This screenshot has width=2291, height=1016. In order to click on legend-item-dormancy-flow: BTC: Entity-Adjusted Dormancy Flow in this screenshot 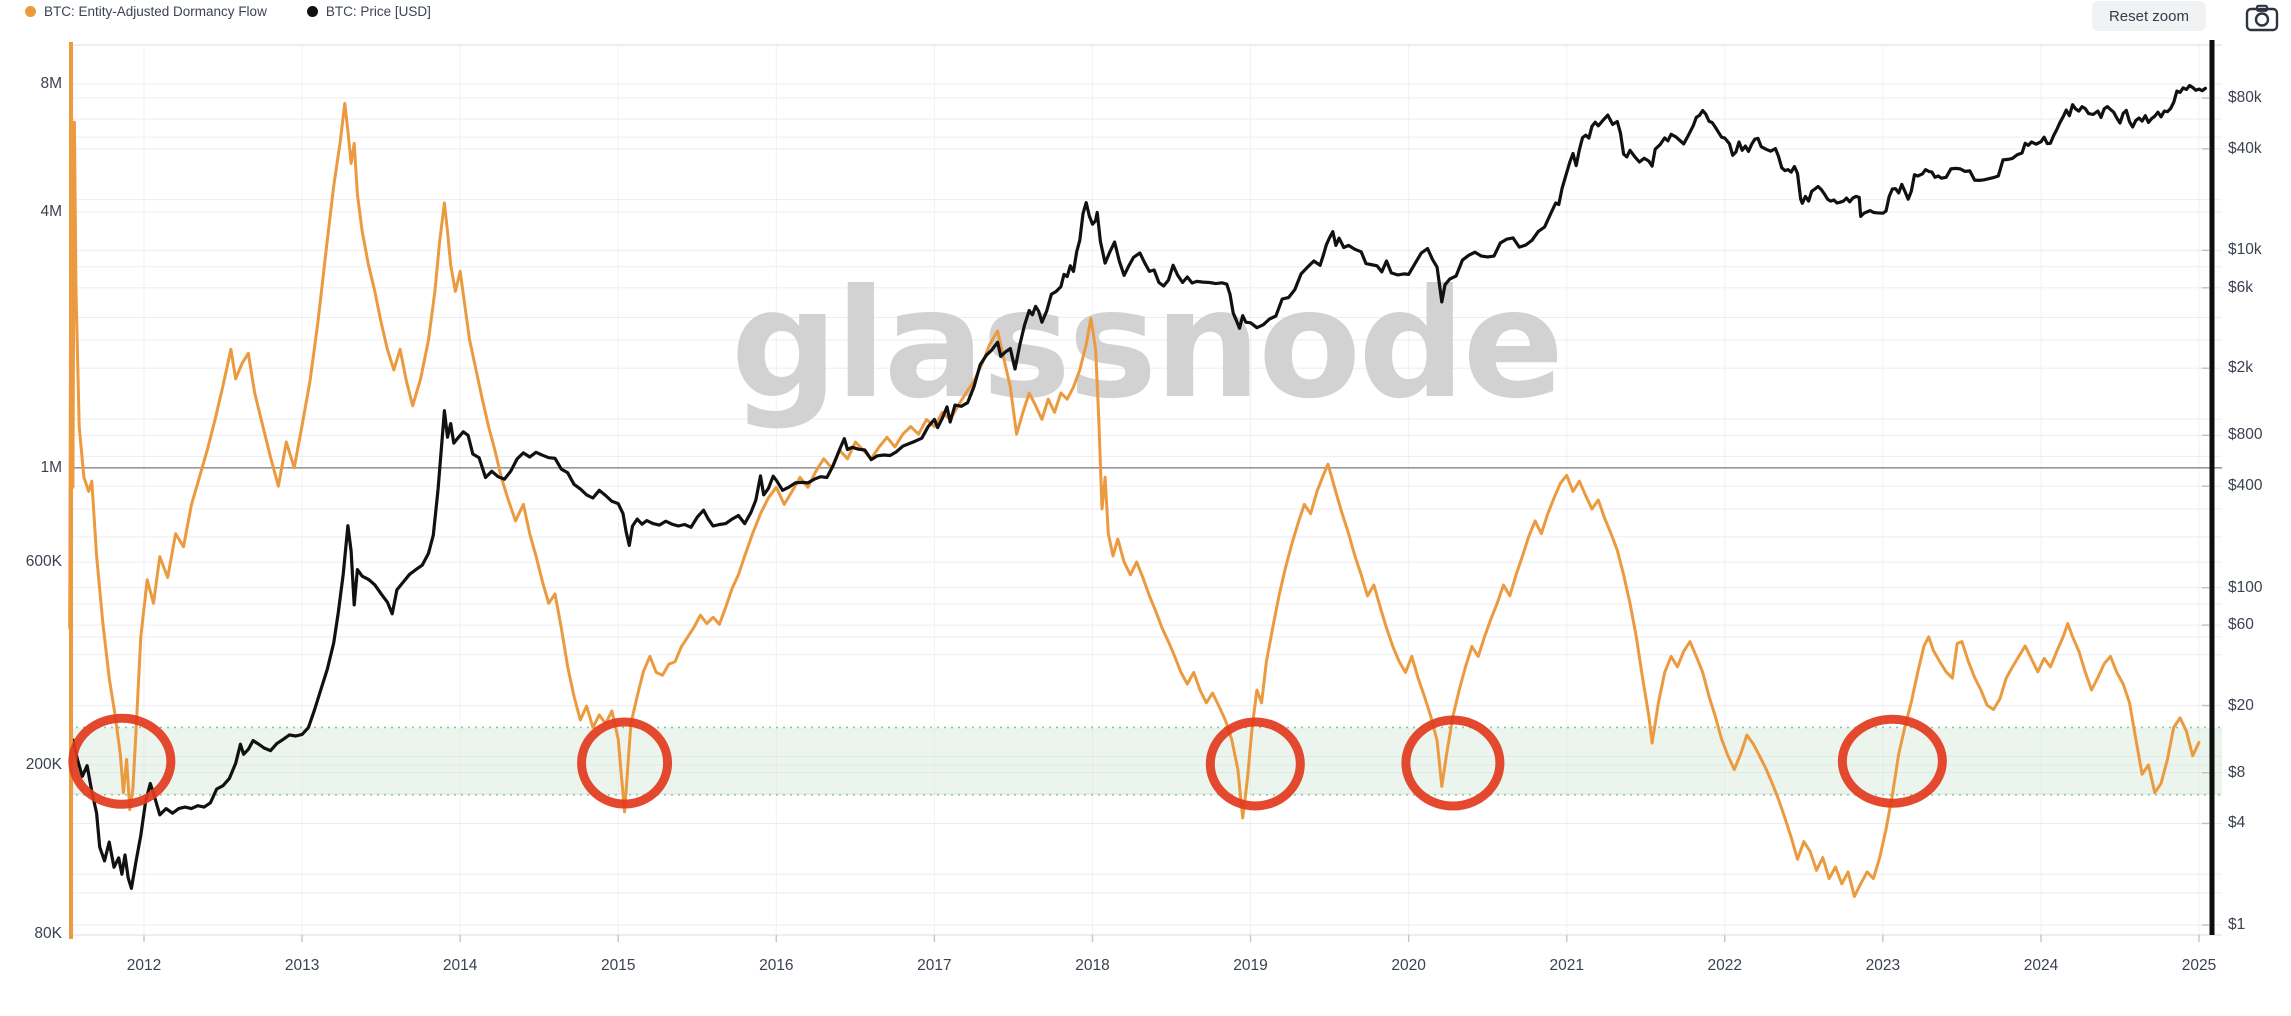, I will do `click(146, 11)`.